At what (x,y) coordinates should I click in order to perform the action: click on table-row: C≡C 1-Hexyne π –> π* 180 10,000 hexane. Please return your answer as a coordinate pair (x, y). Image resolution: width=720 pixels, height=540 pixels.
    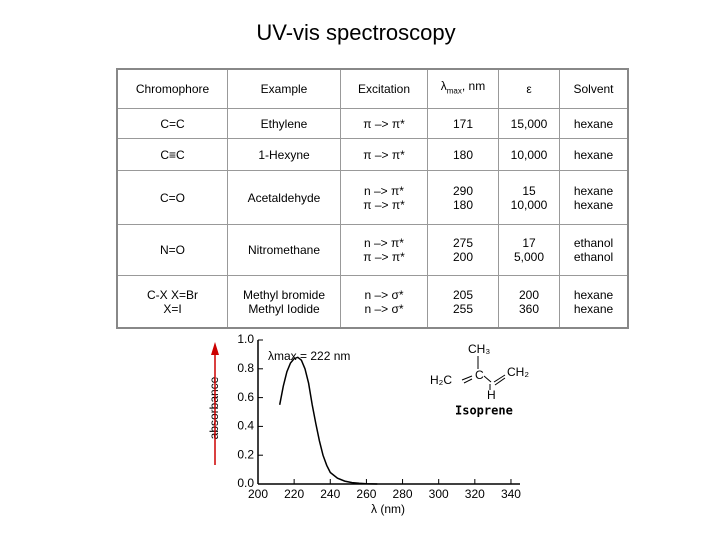
    Looking at the image, I should click on (372, 154).